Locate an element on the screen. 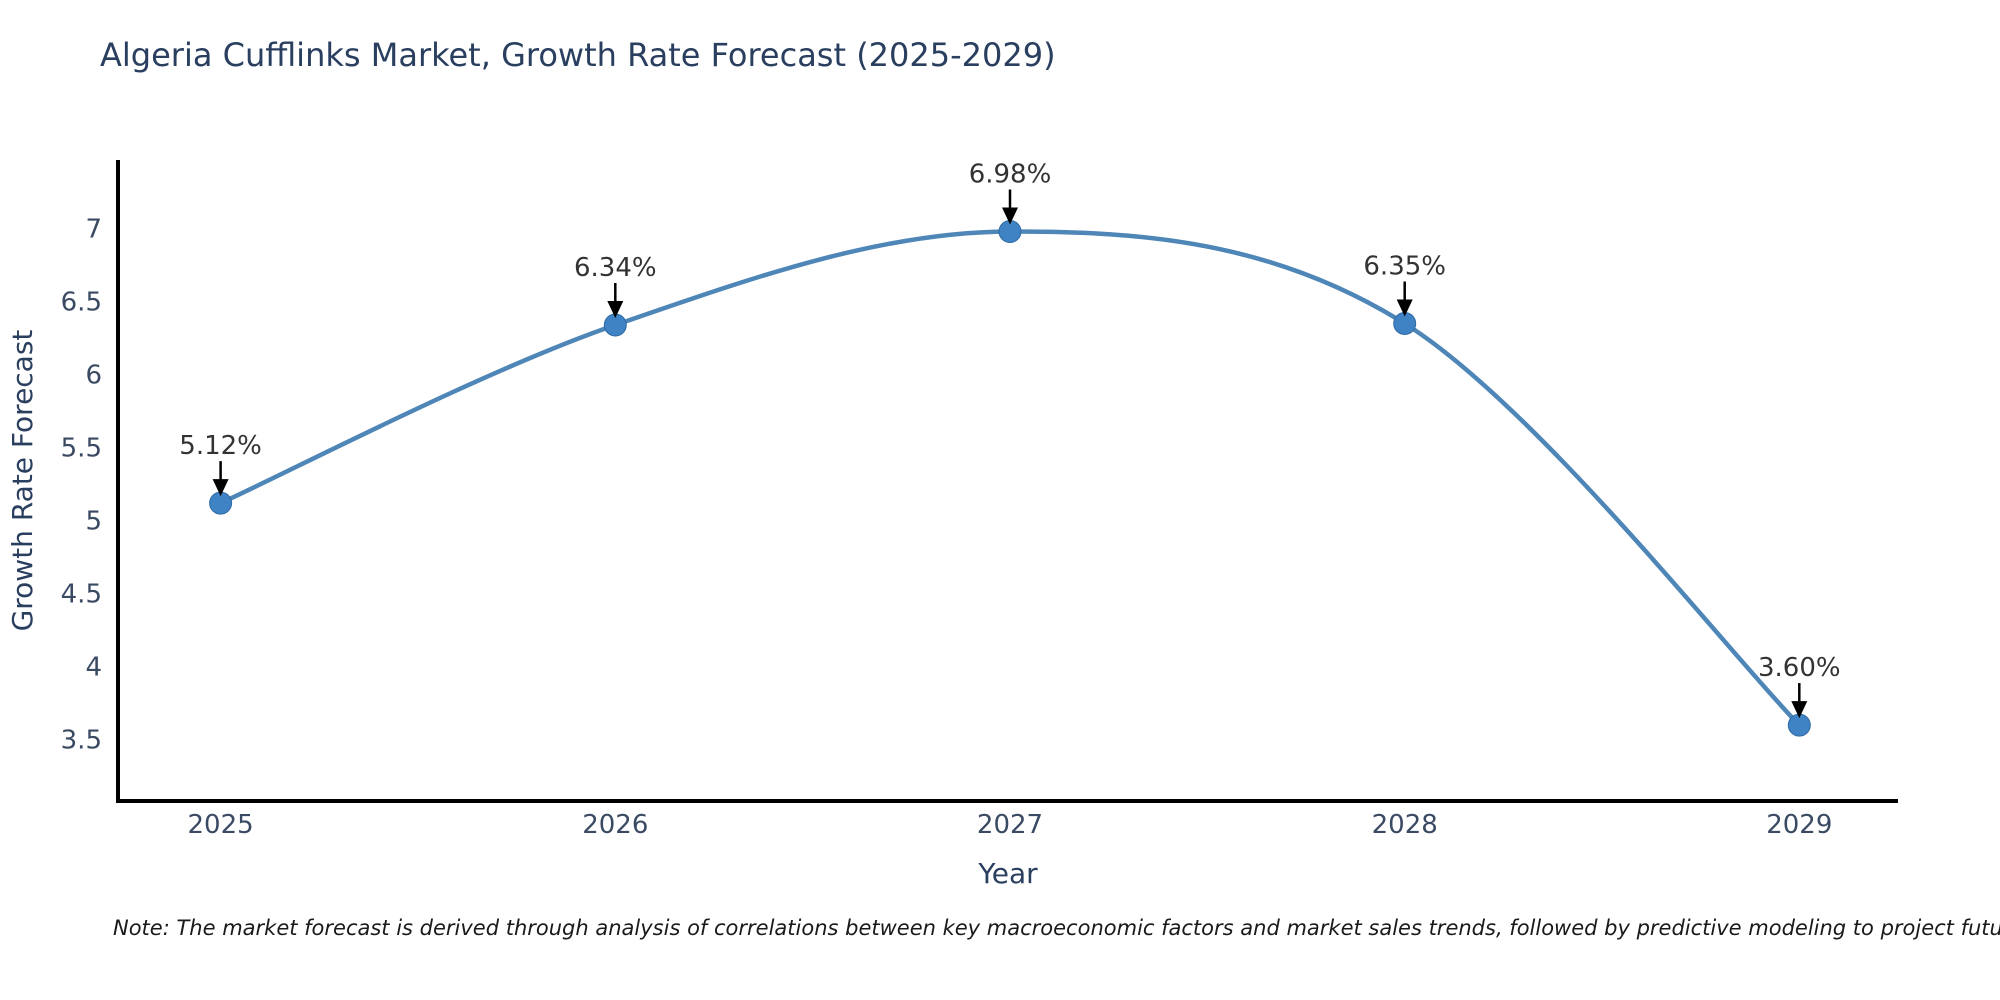 Image resolution: width=2000 pixels, height=1000 pixels. x-tick-label: 2029 is located at coordinates (1799, 825).